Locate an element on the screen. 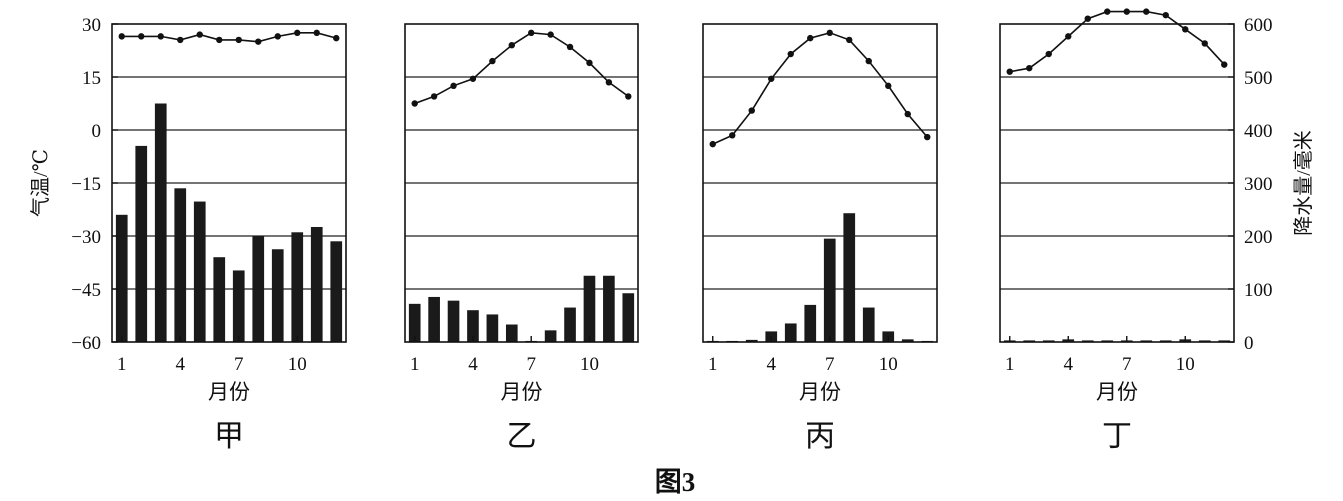 The image size is (1343, 501). panel-name: 乙 is located at coordinates (522, 436).